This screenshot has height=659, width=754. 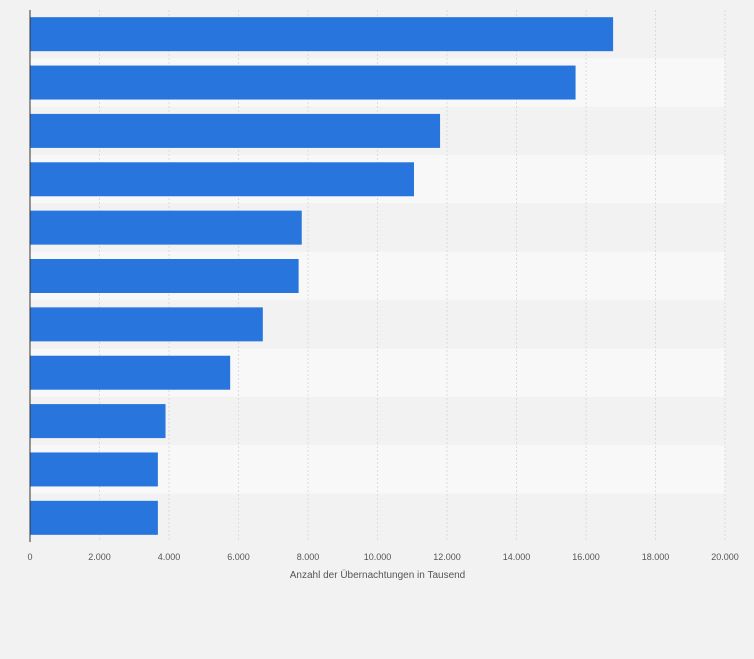 I want to click on x-tick-label: 4.000, so click(x=169, y=557).